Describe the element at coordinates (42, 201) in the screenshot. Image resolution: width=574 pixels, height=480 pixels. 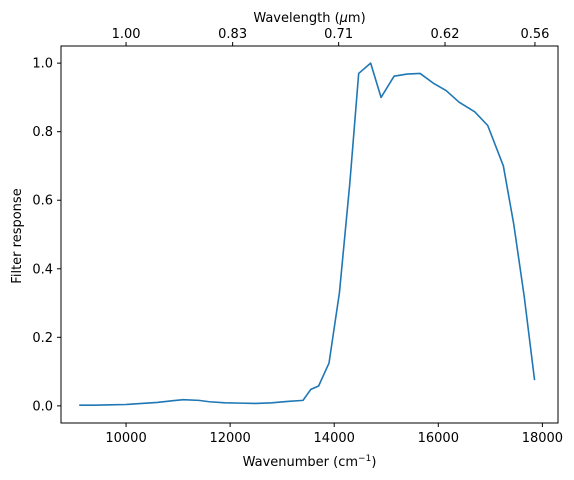
I see `y-tick-label: 0.6` at that location.